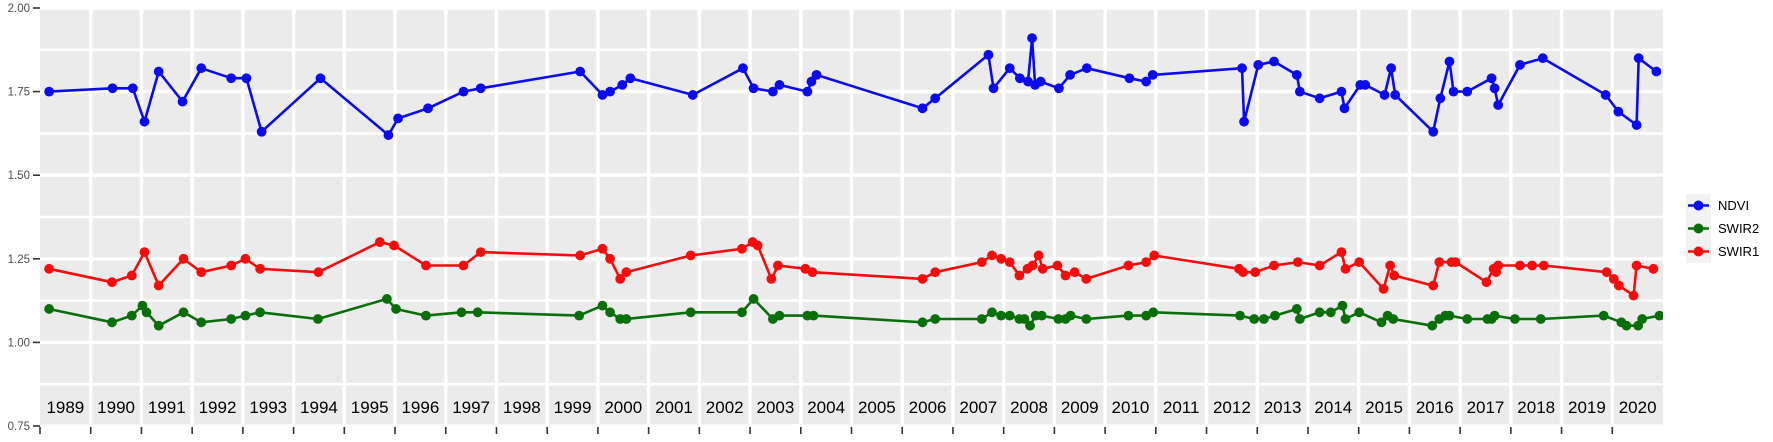 The image size is (1773, 442). Describe the element at coordinates (1384, 407) in the screenshot. I see `x-axis-year-label: 2015` at that location.